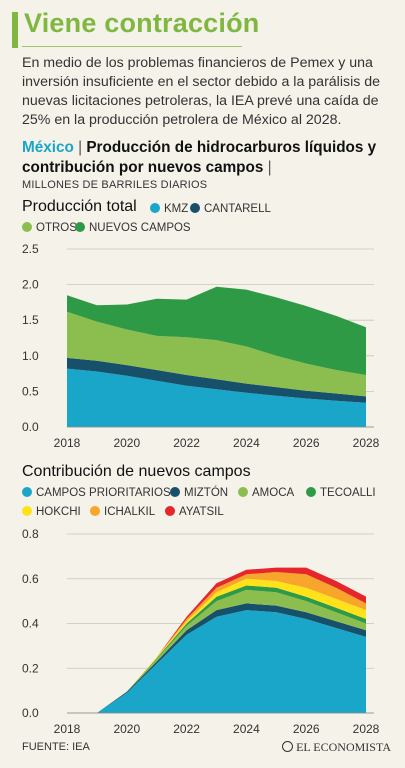 The height and width of the screenshot is (768, 405). I want to click on brand-name: EL ECONOMISTA, so click(343, 747).